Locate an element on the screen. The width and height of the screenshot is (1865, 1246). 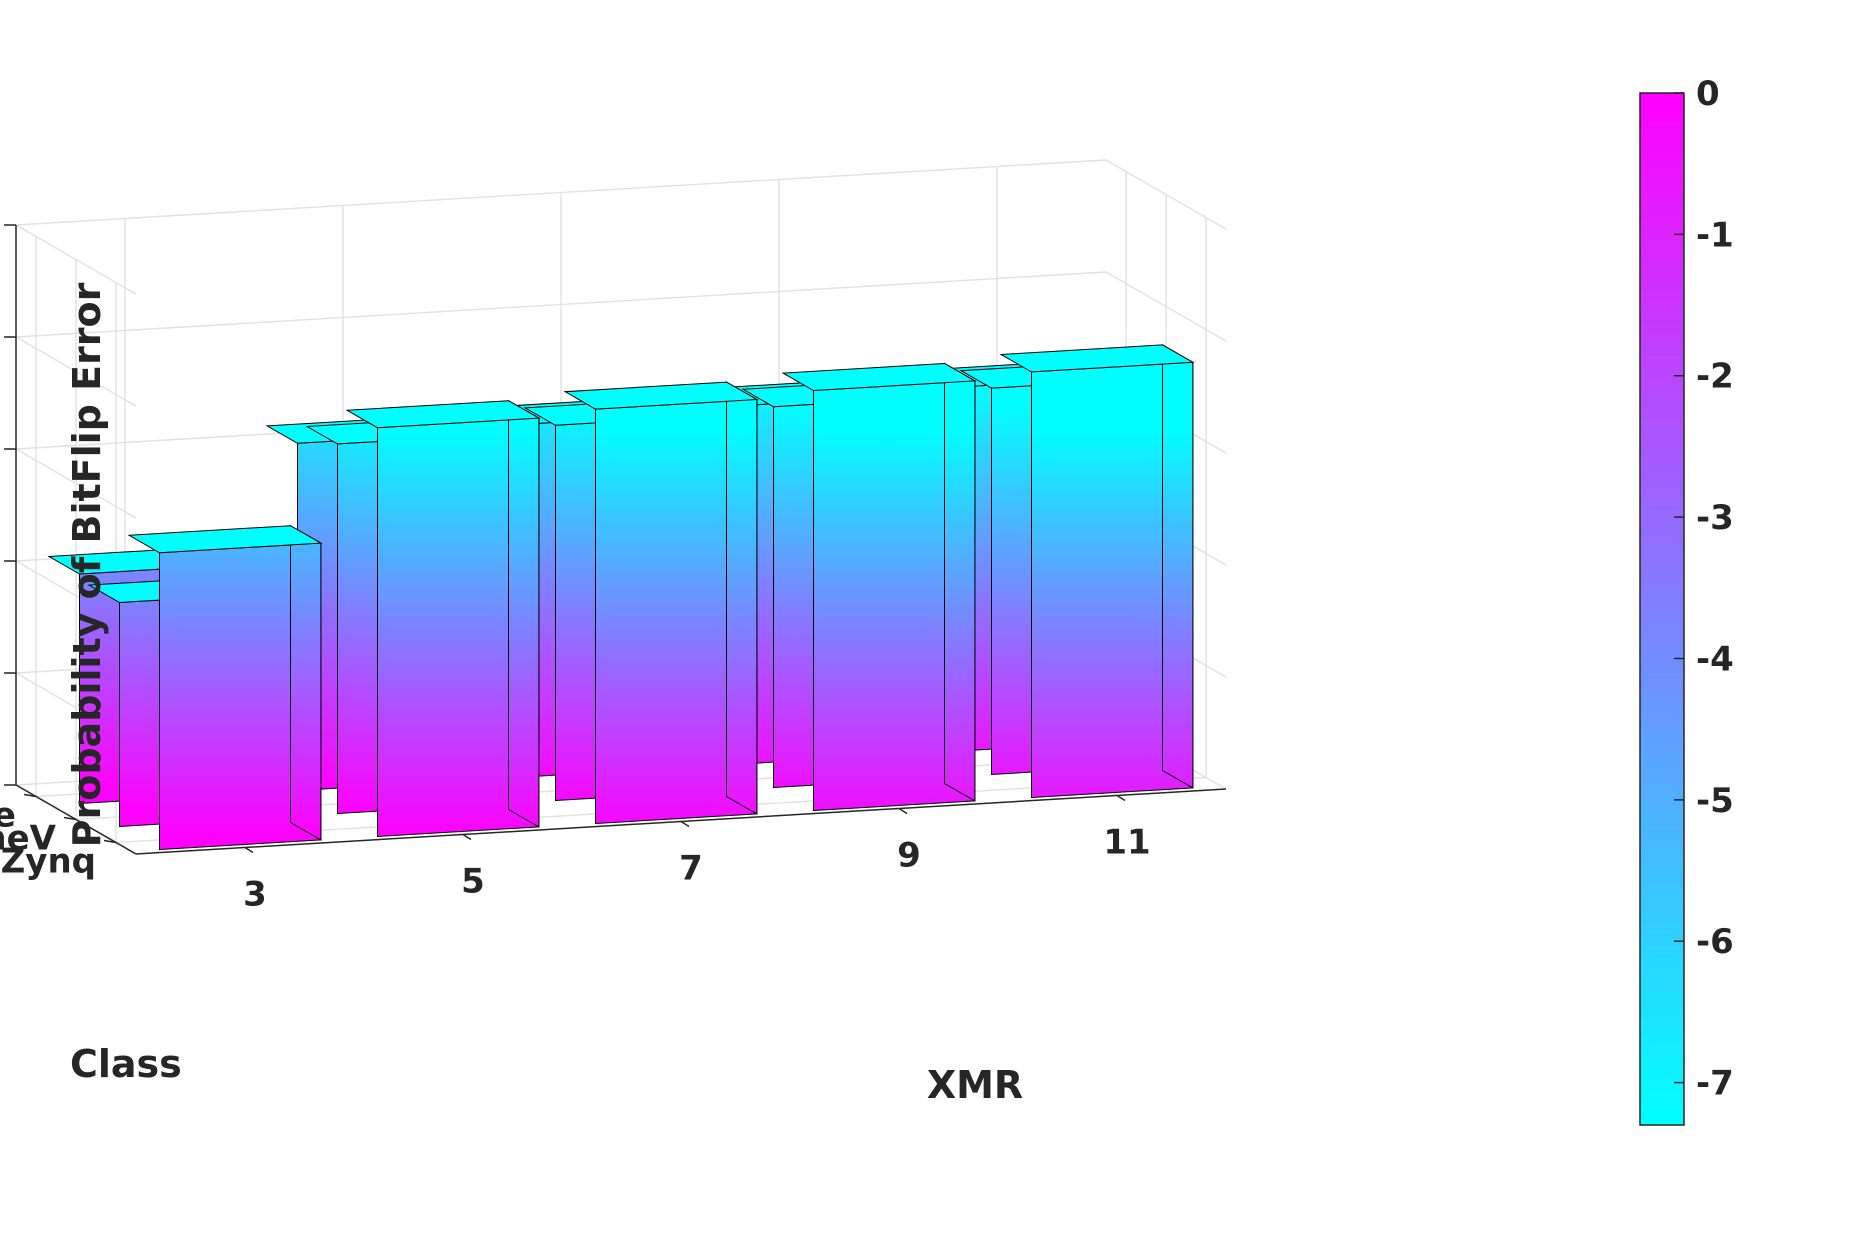
x-tick-label: 3 is located at coordinates (255, 895).